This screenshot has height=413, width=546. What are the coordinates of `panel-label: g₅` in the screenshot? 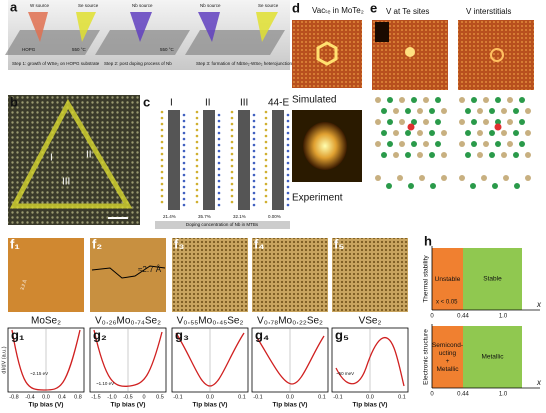 It's located at (342, 334).